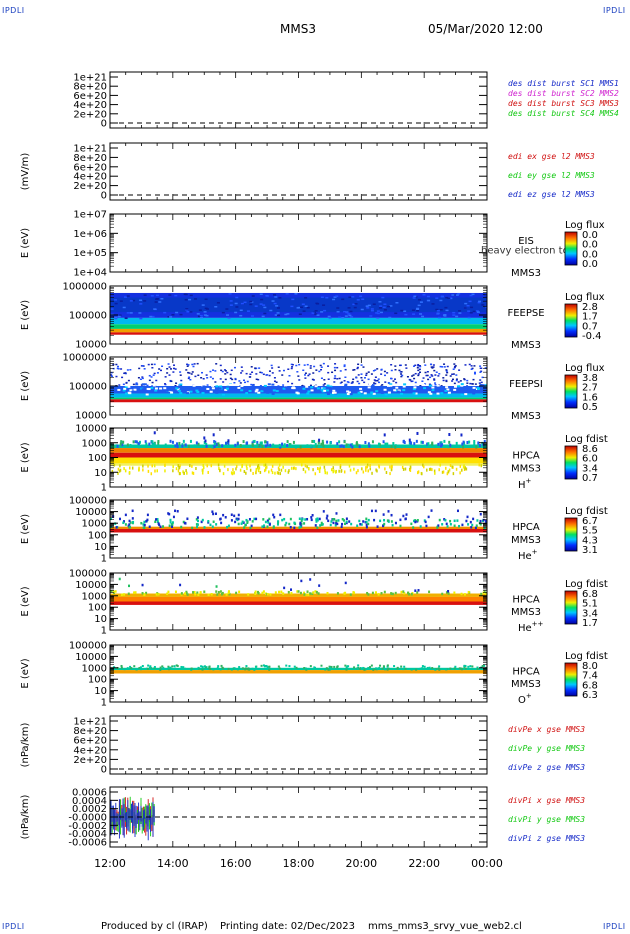  What do you see at coordinates (288, 926) in the screenshot?
I see `footer-printing-date: Printing date: 02/Dec/2023` at bounding box center [288, 926].